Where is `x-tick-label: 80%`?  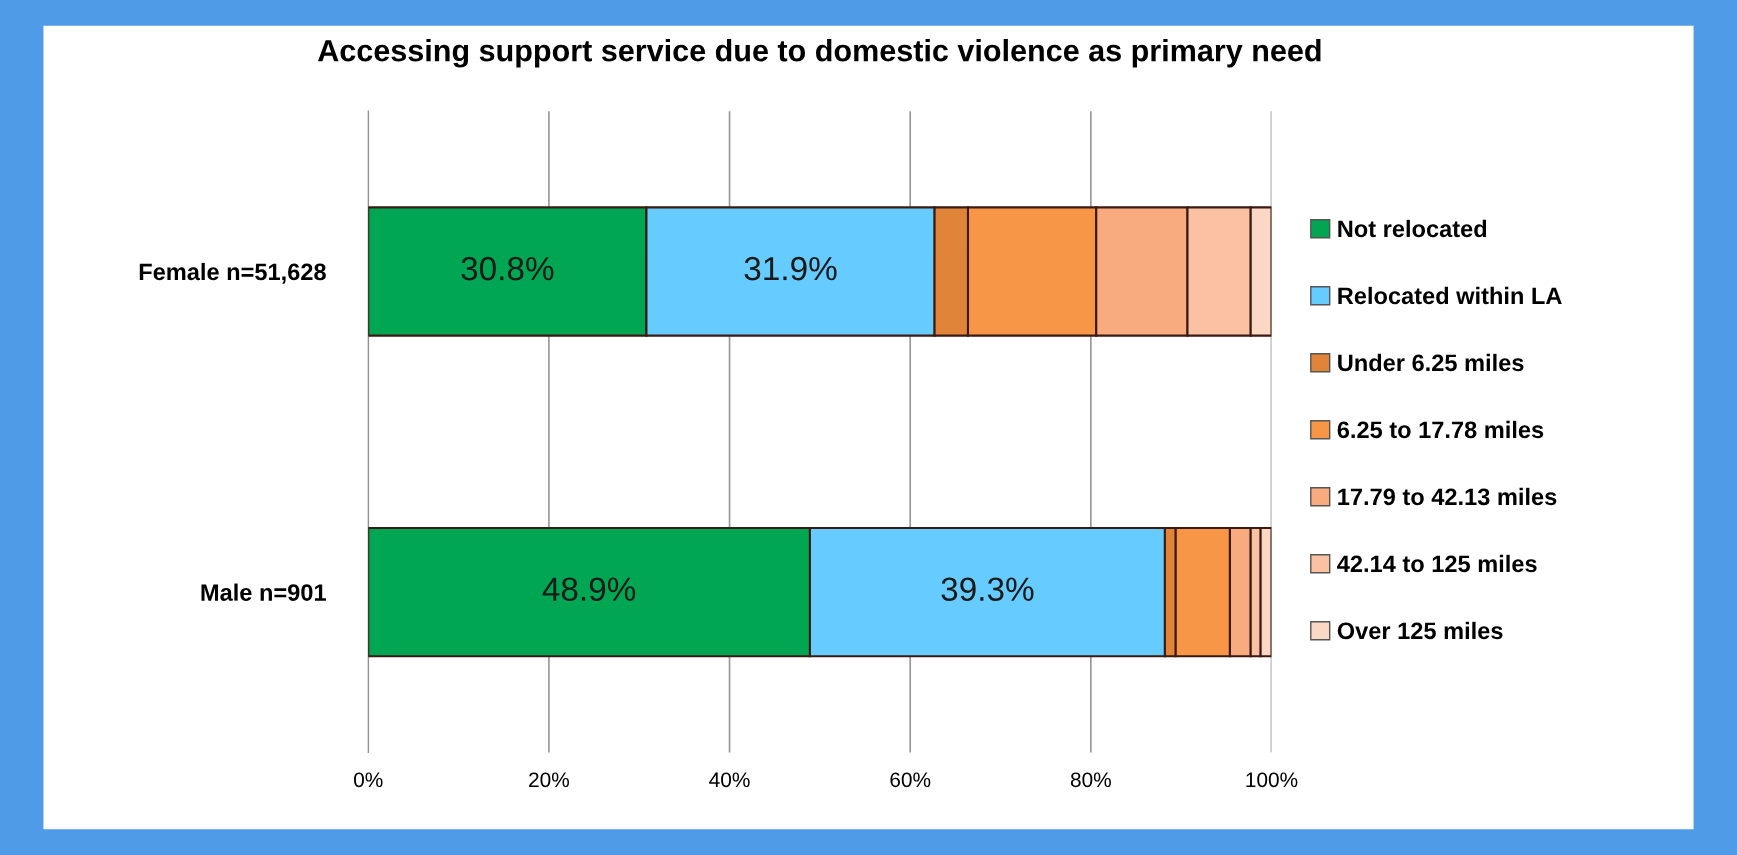 x-tick-label: 80% is located at coordinates (1090, 780).